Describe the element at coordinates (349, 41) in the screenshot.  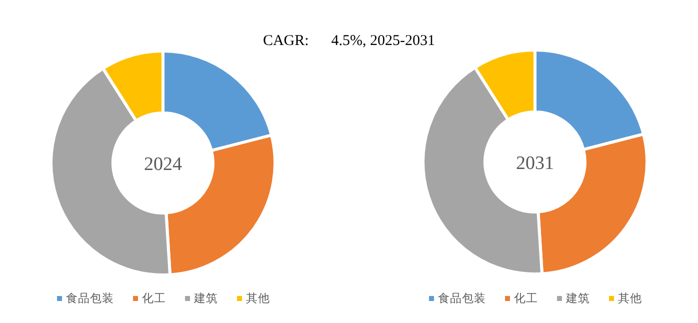
I see `text: CAGR: 4.5%, 2025-2031` at that location.